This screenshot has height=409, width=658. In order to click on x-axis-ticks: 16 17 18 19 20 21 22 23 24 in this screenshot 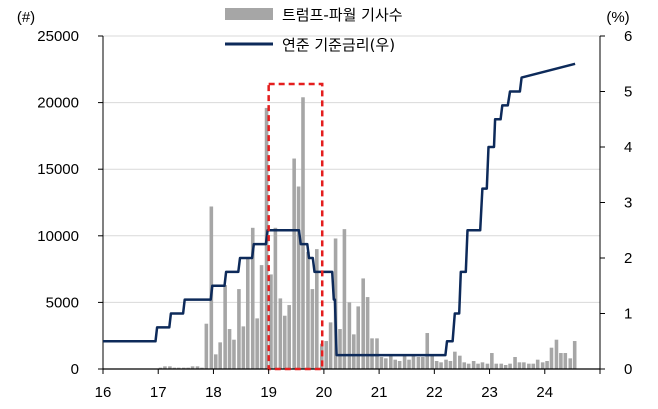, I will do `click(348, 385)`.